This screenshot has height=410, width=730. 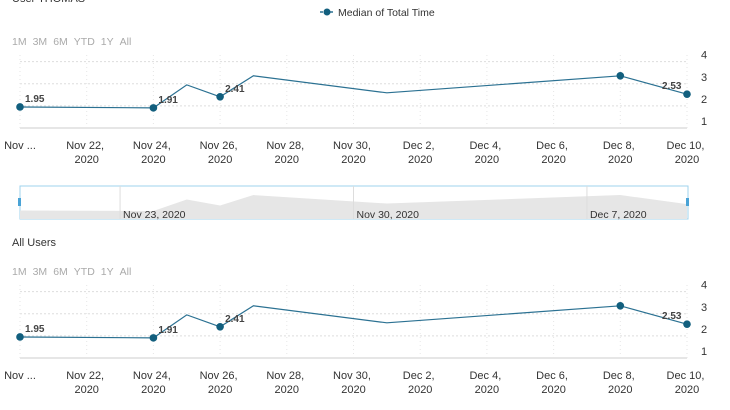 I want to click on legend-label: Median of Total Time, so click(x=386, y=13).